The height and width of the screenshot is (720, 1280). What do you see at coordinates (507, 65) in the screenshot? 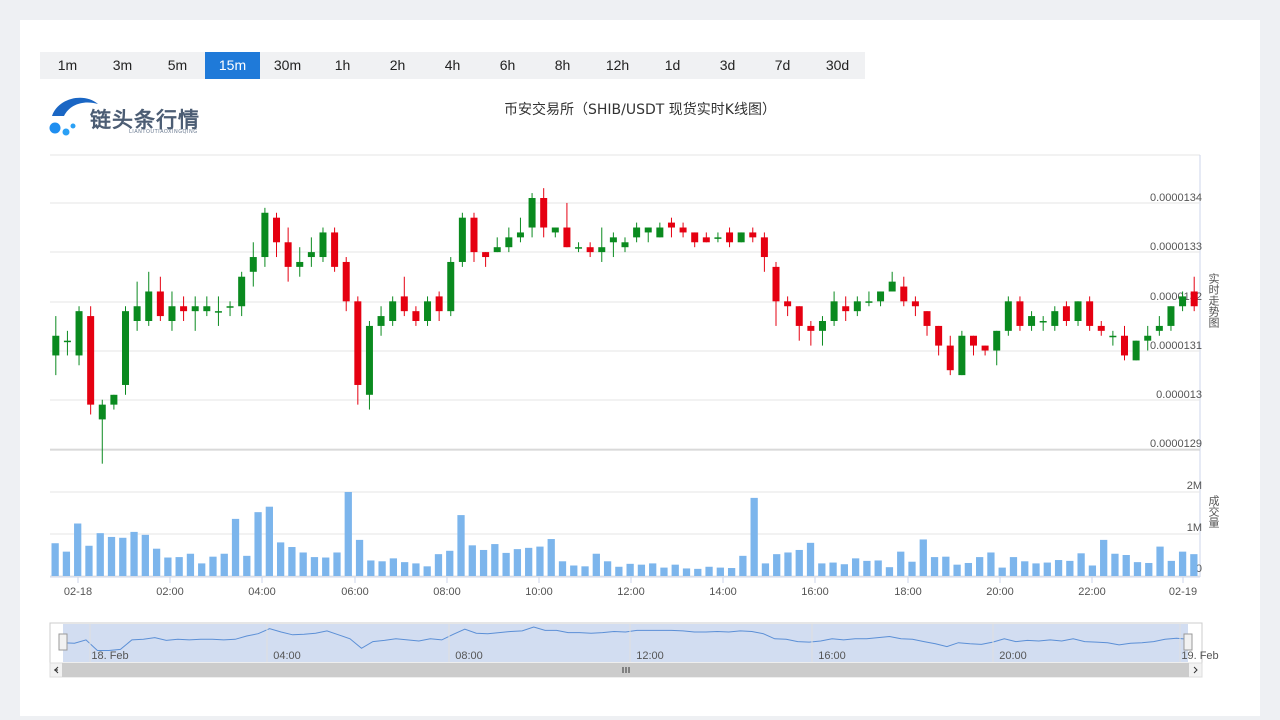
I see `timeframe-6h: 6h` at bounding box center [507, 65].